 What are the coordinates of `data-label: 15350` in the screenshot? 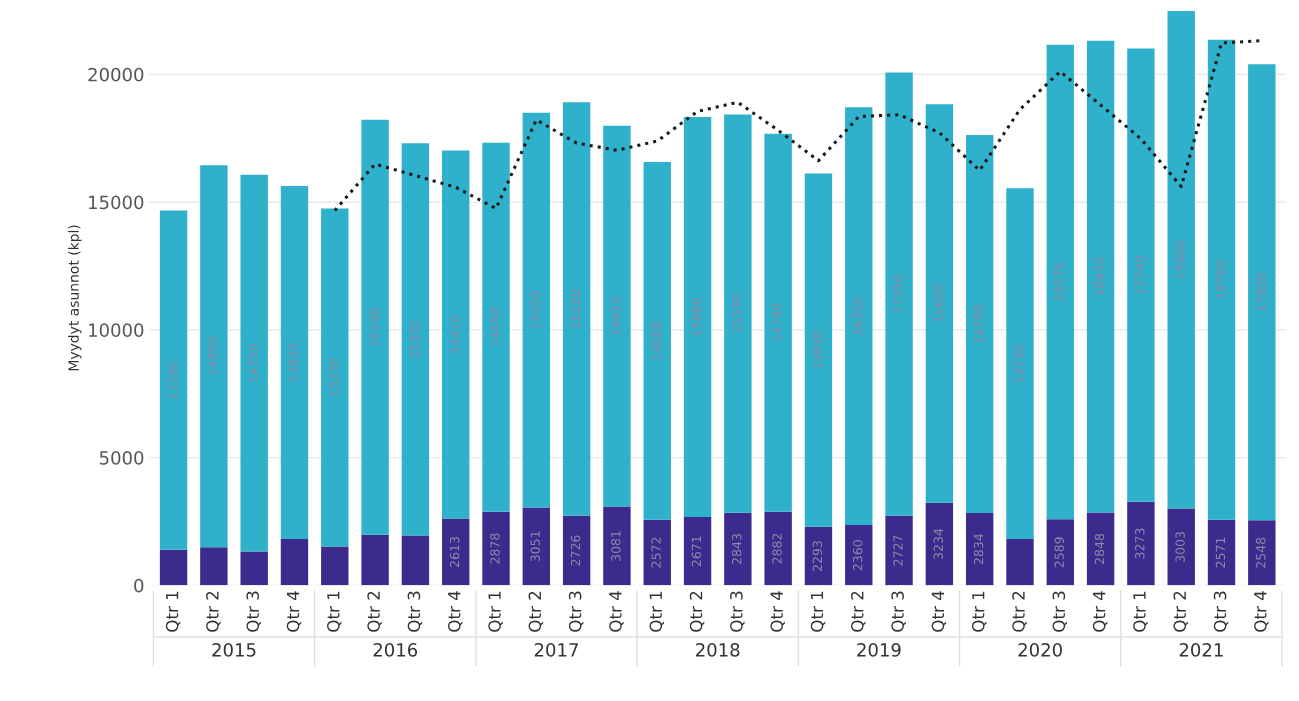 It's located at (414, 339).